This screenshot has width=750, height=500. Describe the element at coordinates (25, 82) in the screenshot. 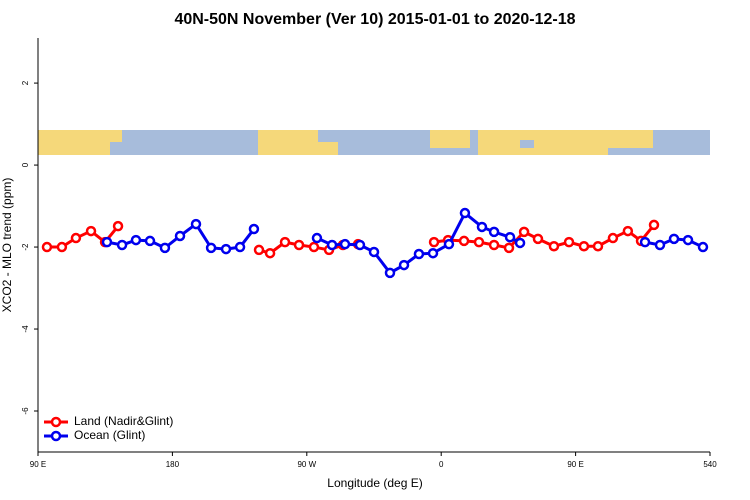

I see `y-tick-label: 2` at that location.